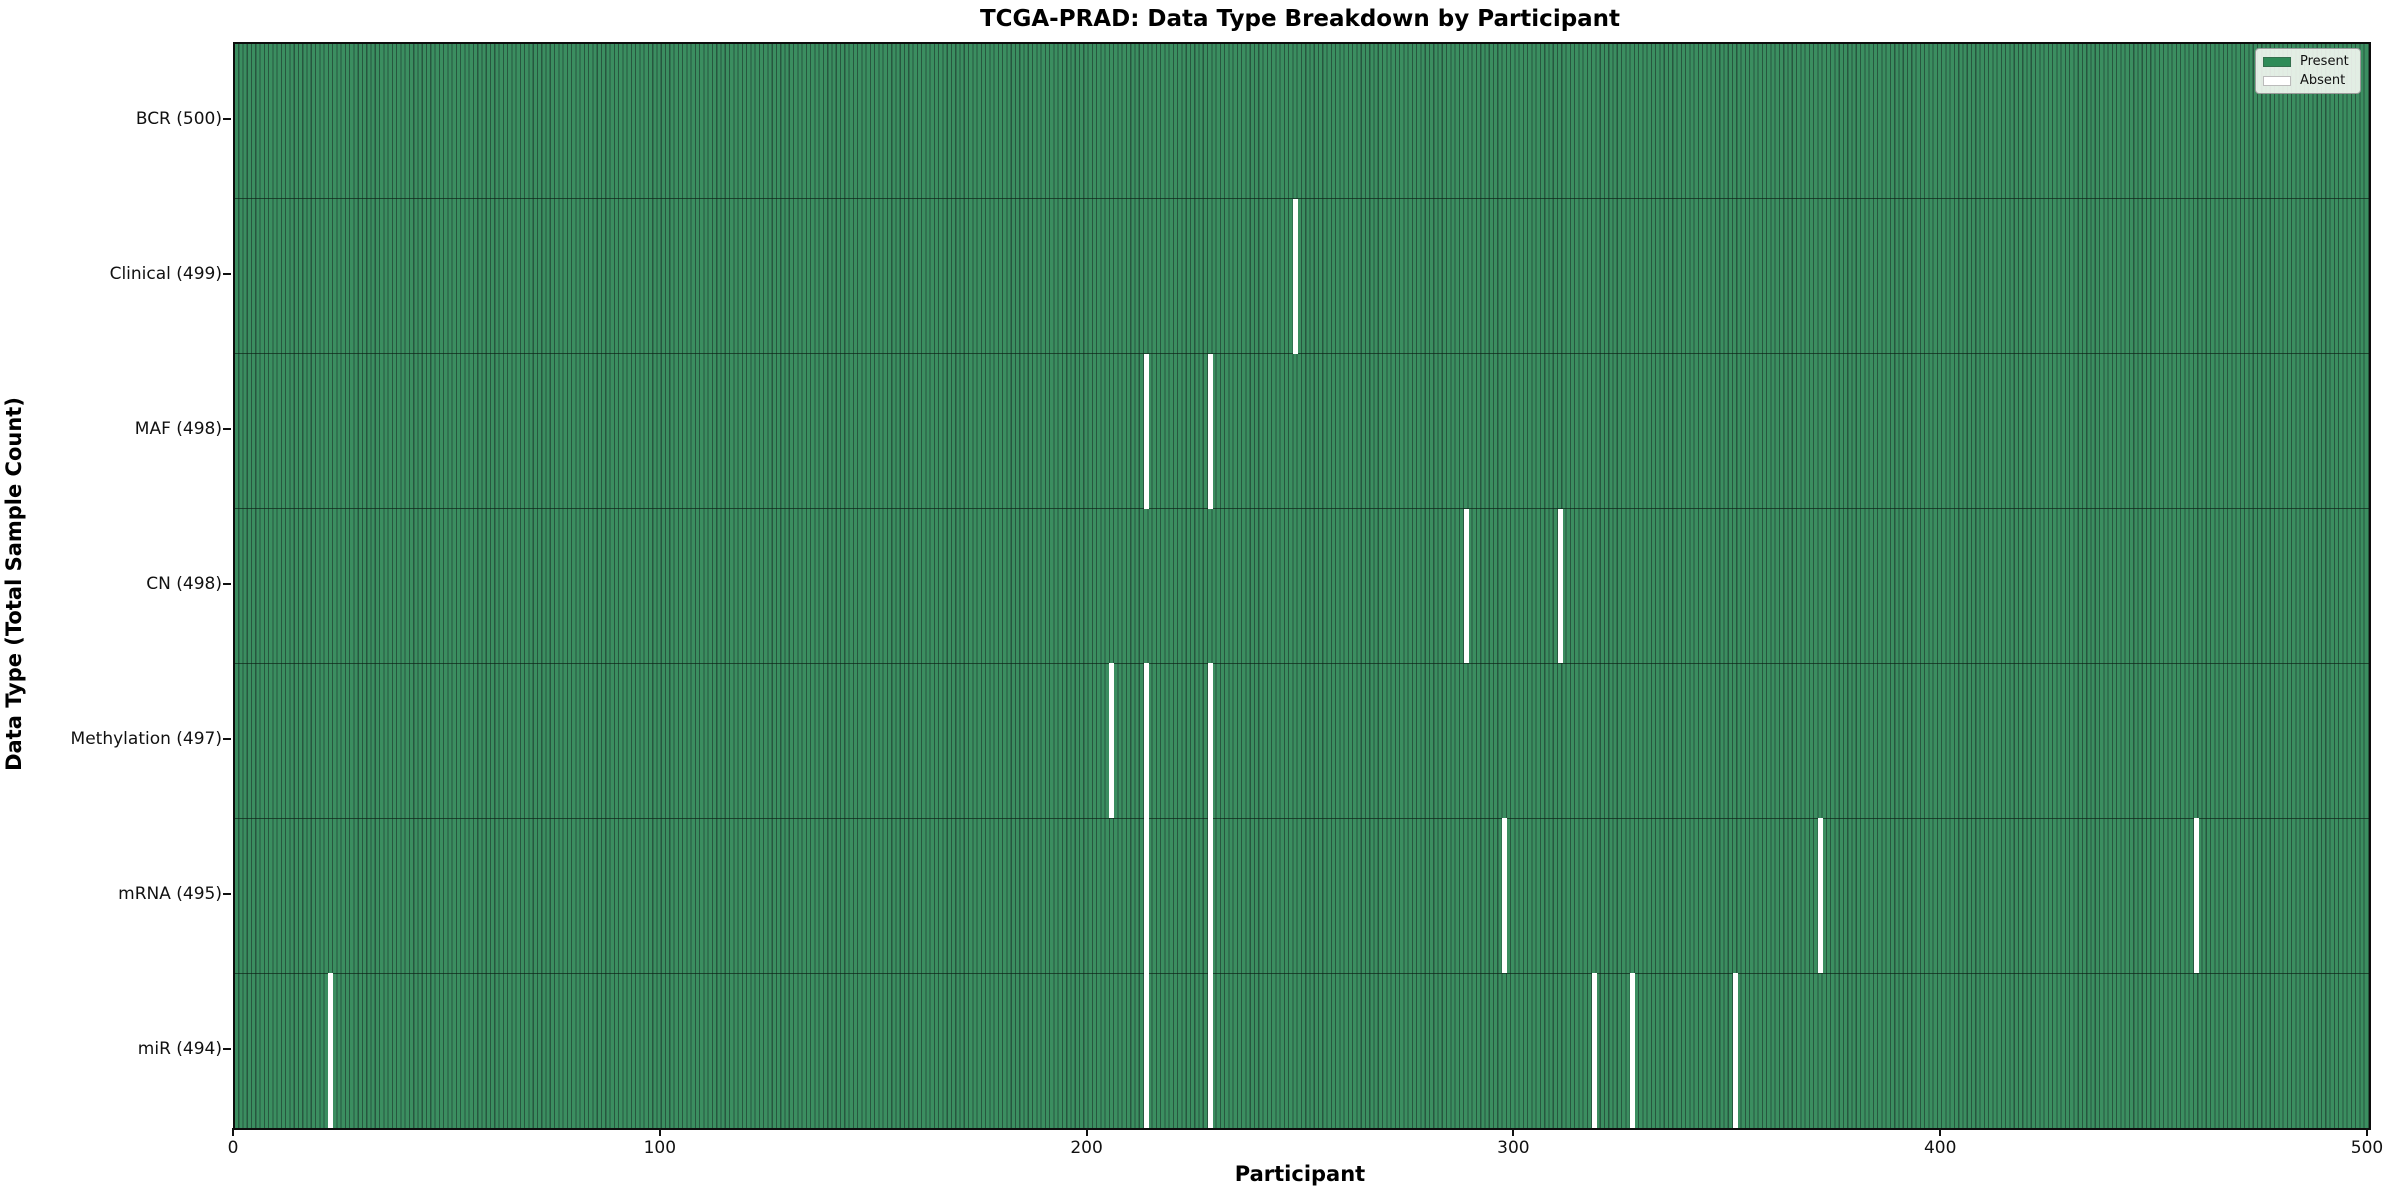 The width and height of the screenshot is (2400, 1200). What do you see at coordinates (146, 738) in the screenshot?
I see `ytick-label-Methylation: Methylation (497)` at bounding box center [146, 738].